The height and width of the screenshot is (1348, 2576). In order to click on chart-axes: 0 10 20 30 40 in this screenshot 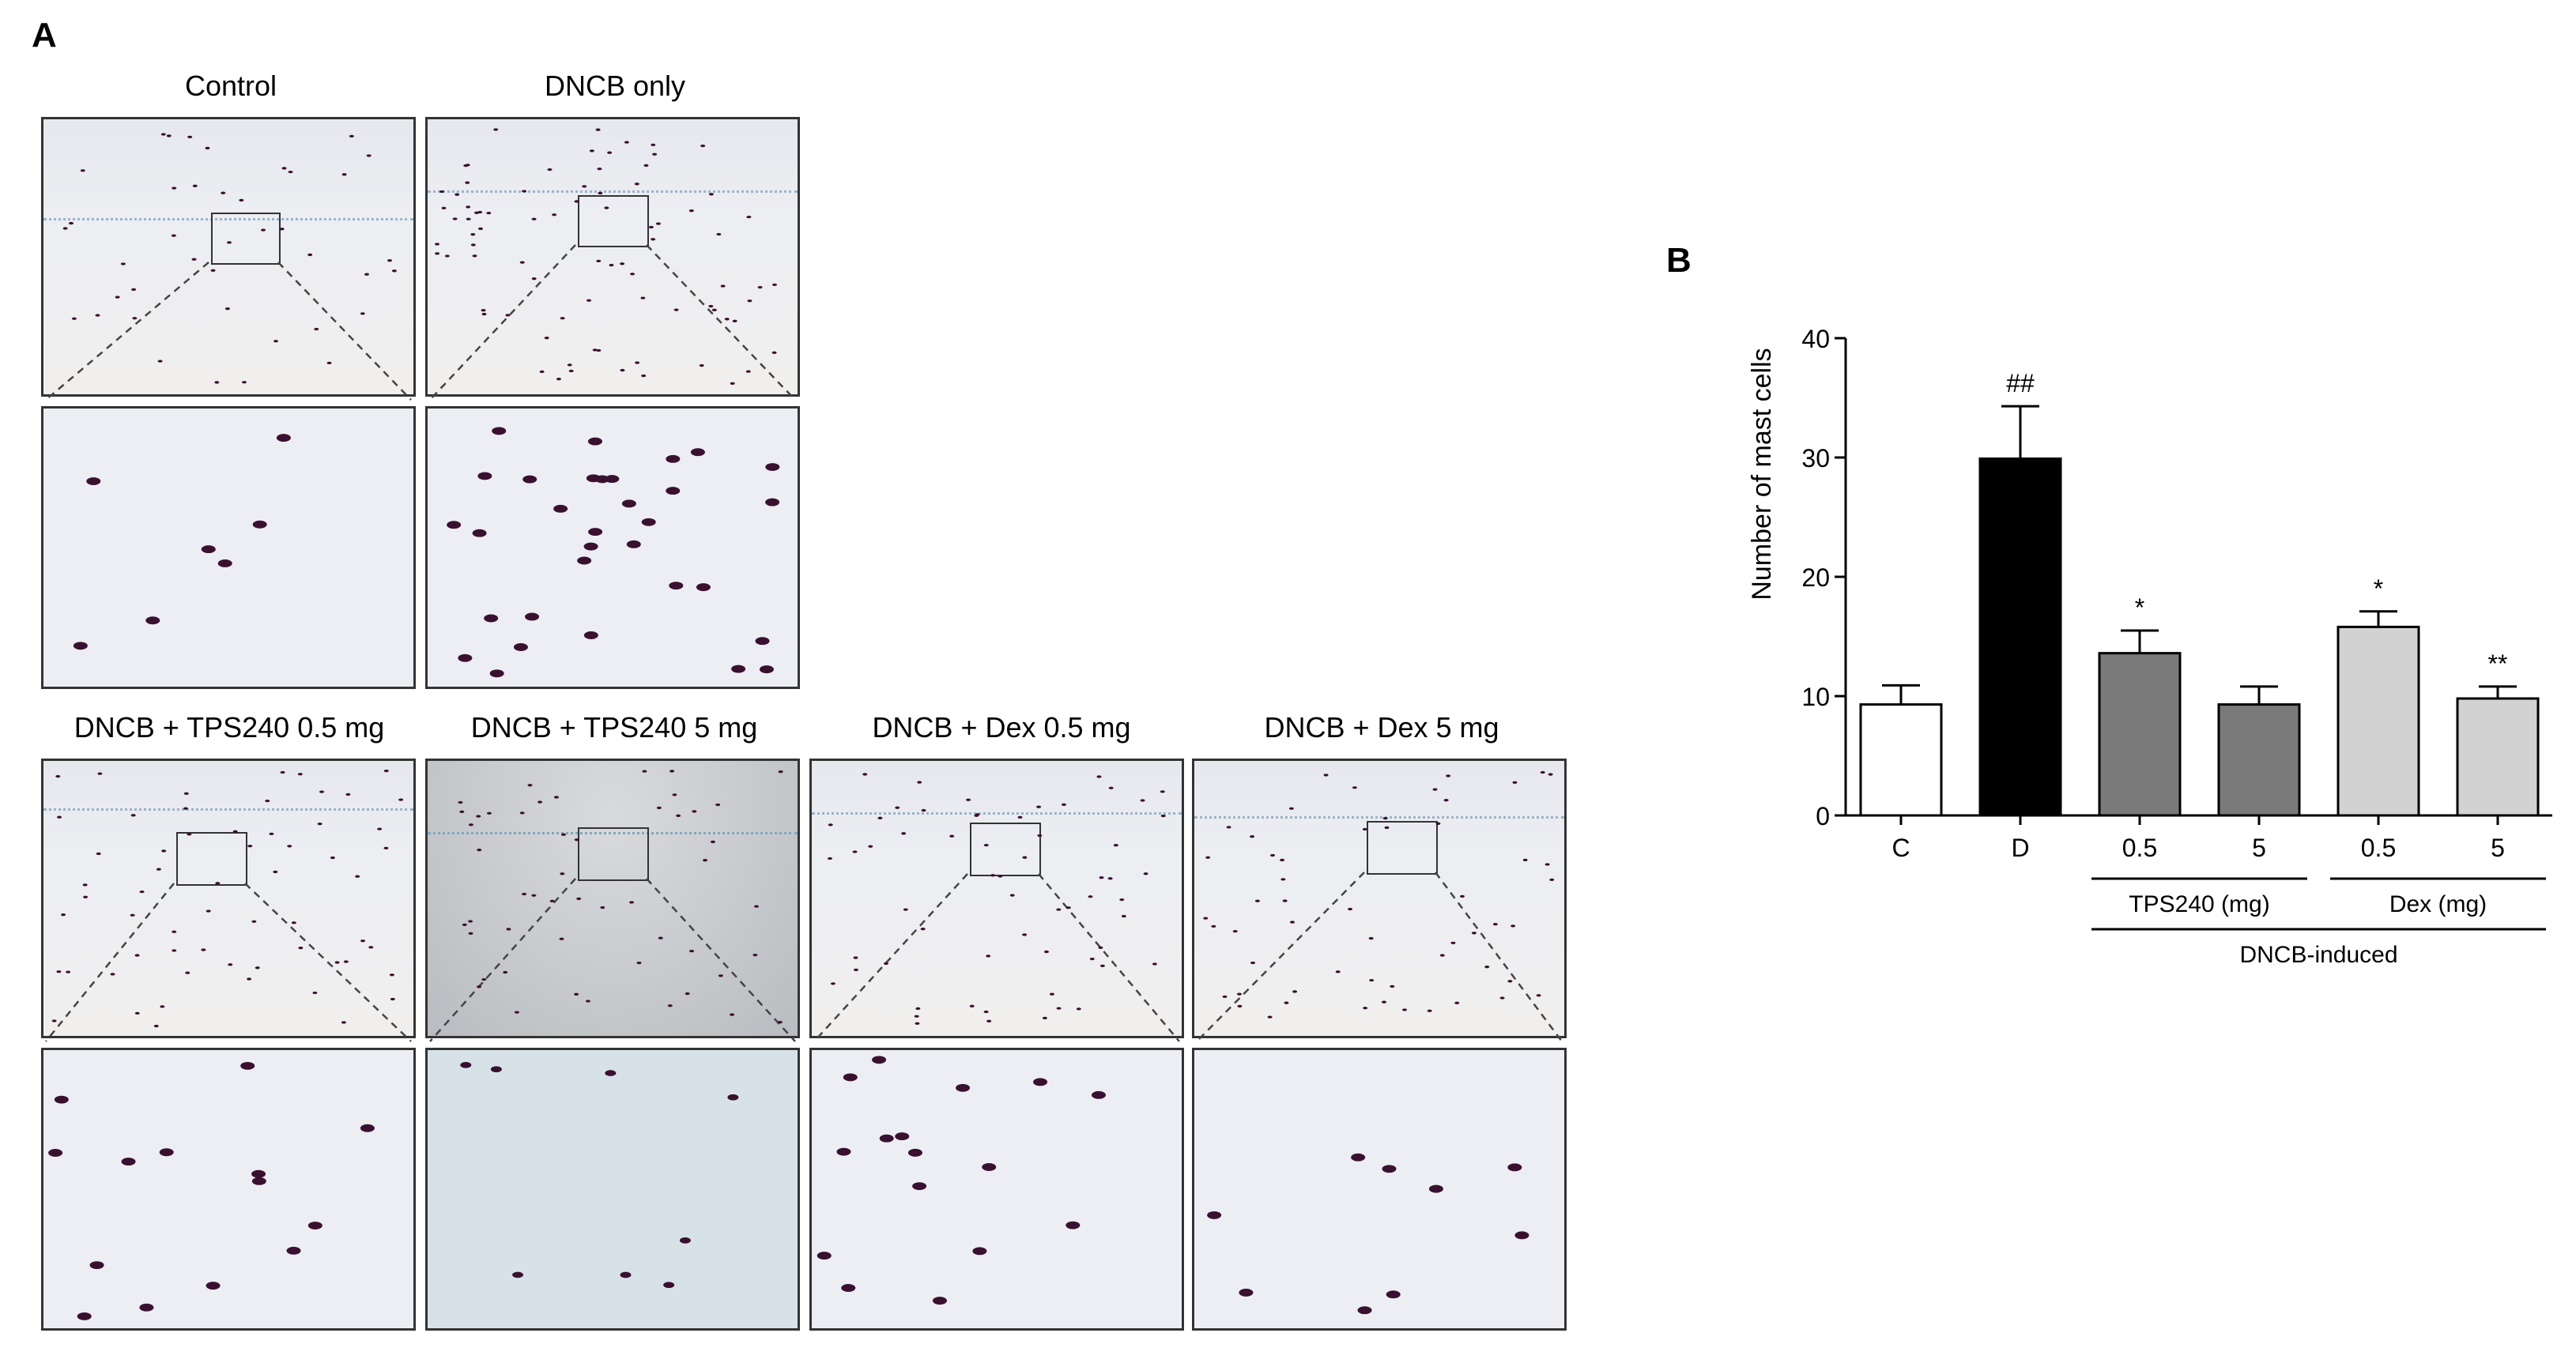, I will do `click(2176, 577)`.